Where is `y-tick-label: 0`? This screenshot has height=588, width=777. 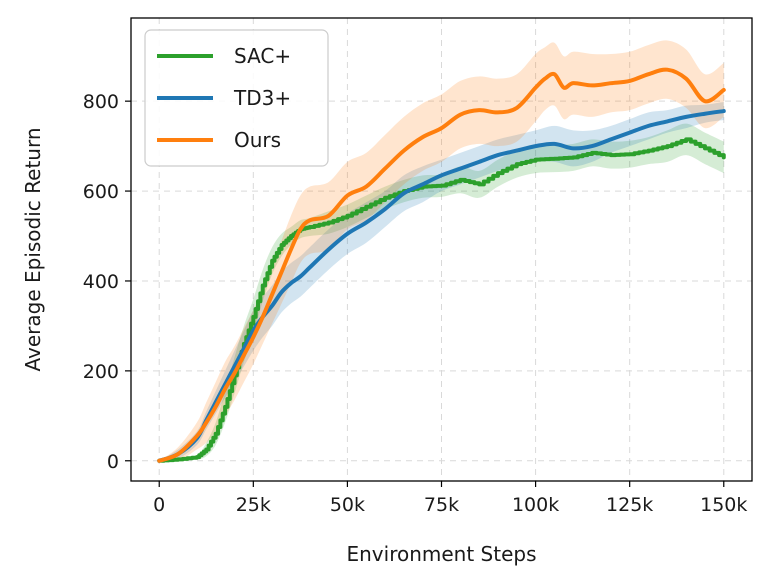 y-tick-label: 0 is located at coordinates (113, 462).